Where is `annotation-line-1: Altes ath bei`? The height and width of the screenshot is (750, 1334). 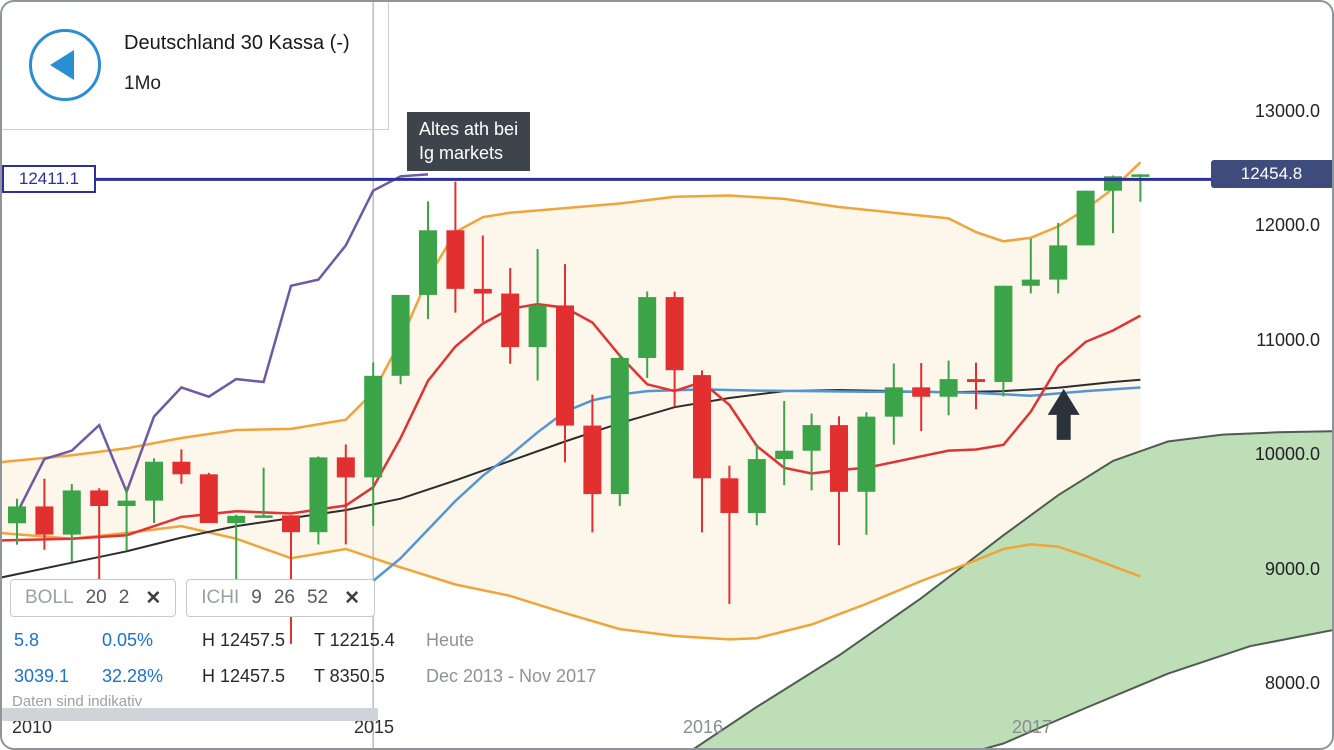 annotation-line-1: Altes ath bei is located at coordinates (469, 129).